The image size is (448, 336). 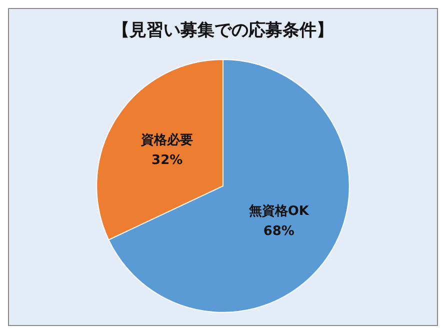 What do you see at coordinates (167, 160) in the screenshot?
I see `data-label: 32%` at bounding box center [167, 160].